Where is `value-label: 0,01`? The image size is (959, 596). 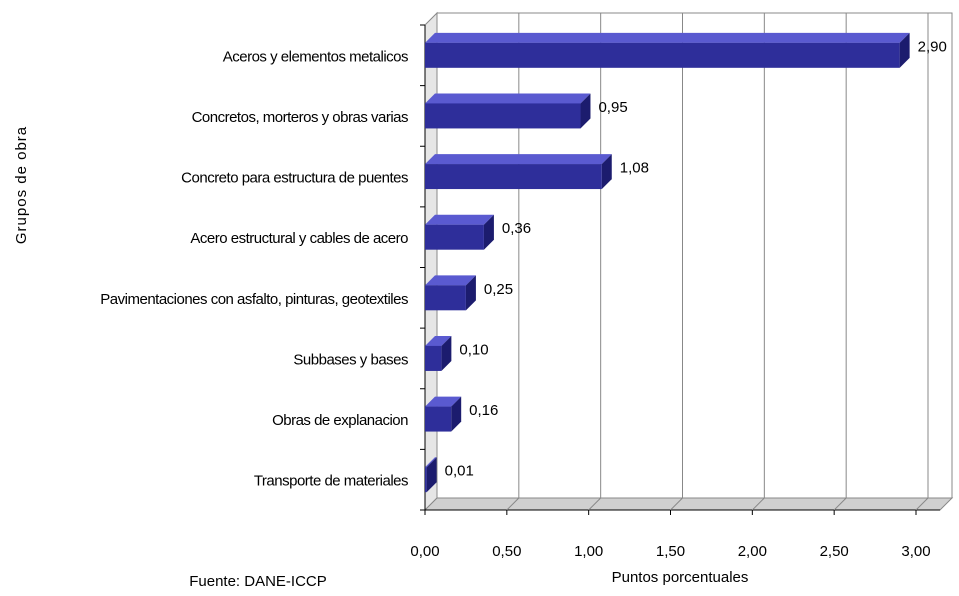 value-label: 0,01 is located at coordinates (459, 471).